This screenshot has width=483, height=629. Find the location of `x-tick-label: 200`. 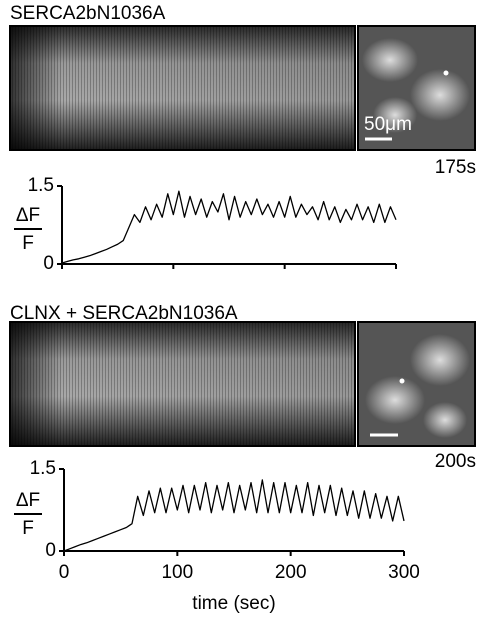

x-tick-label: 200 is located at coordinates (291, 572).